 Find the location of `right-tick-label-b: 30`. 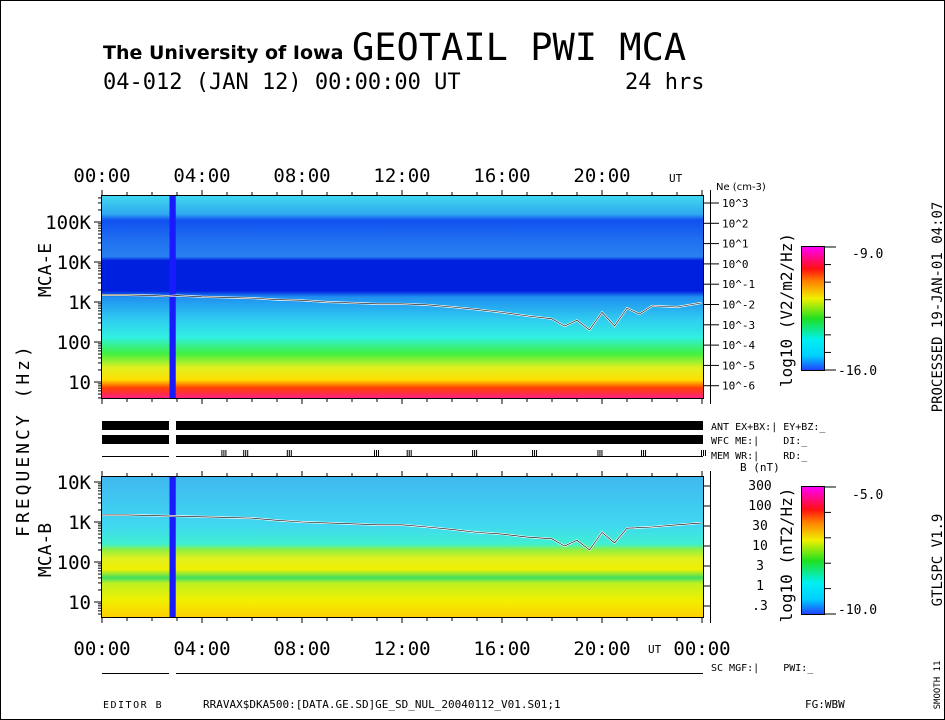

right-tick-label-b: 30 is located at coordinates (760, 526).